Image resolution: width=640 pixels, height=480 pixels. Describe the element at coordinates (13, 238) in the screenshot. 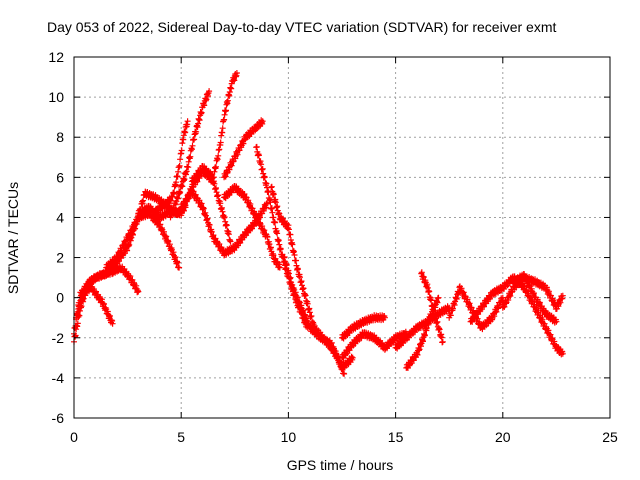

I see `y-axis-label: SDTVAR / TECUs` at that location.